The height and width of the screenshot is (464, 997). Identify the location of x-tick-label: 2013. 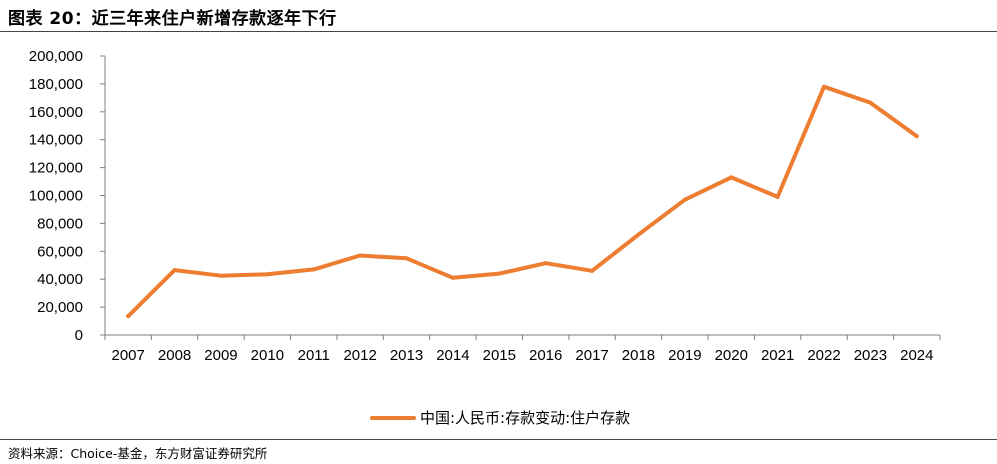
(406, 355).